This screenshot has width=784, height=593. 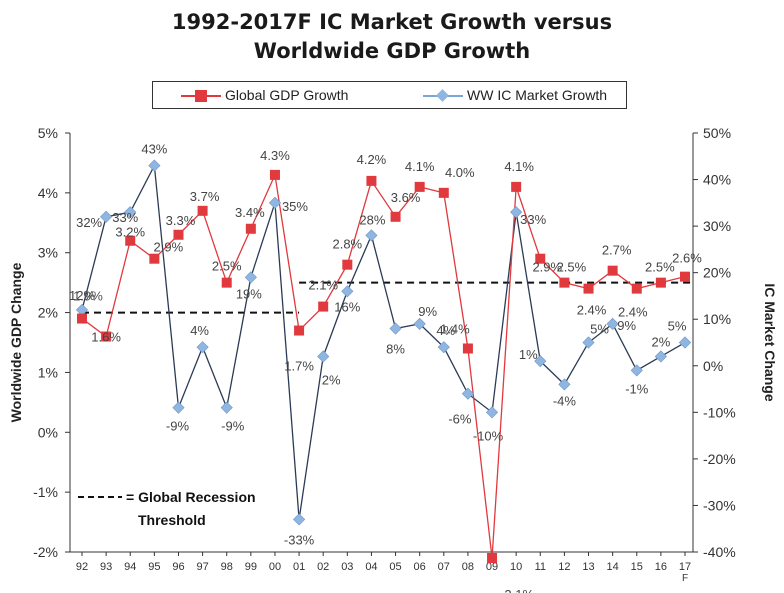 What do you see at coordinates (372, 219) in the screenshot?
I see `ic-data-label: 28%` at bounding box center [372, 219].